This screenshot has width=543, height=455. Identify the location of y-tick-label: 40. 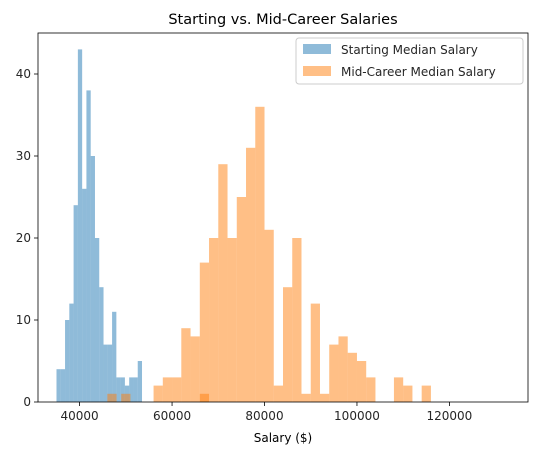
(23, 74).